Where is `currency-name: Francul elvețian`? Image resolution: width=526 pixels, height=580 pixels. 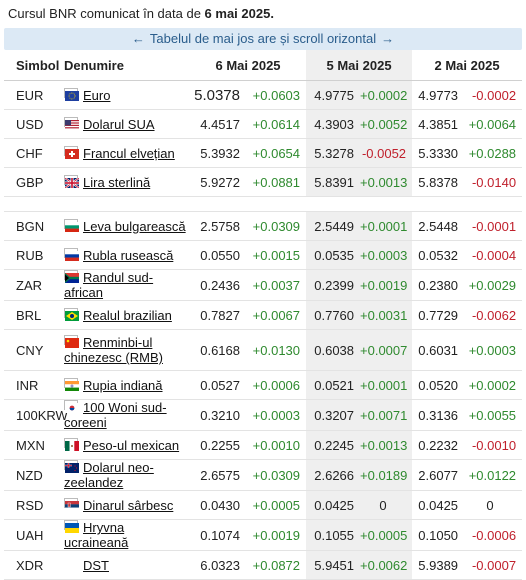 currency-name: Francul elvețian is located at coordinates (125, 153).